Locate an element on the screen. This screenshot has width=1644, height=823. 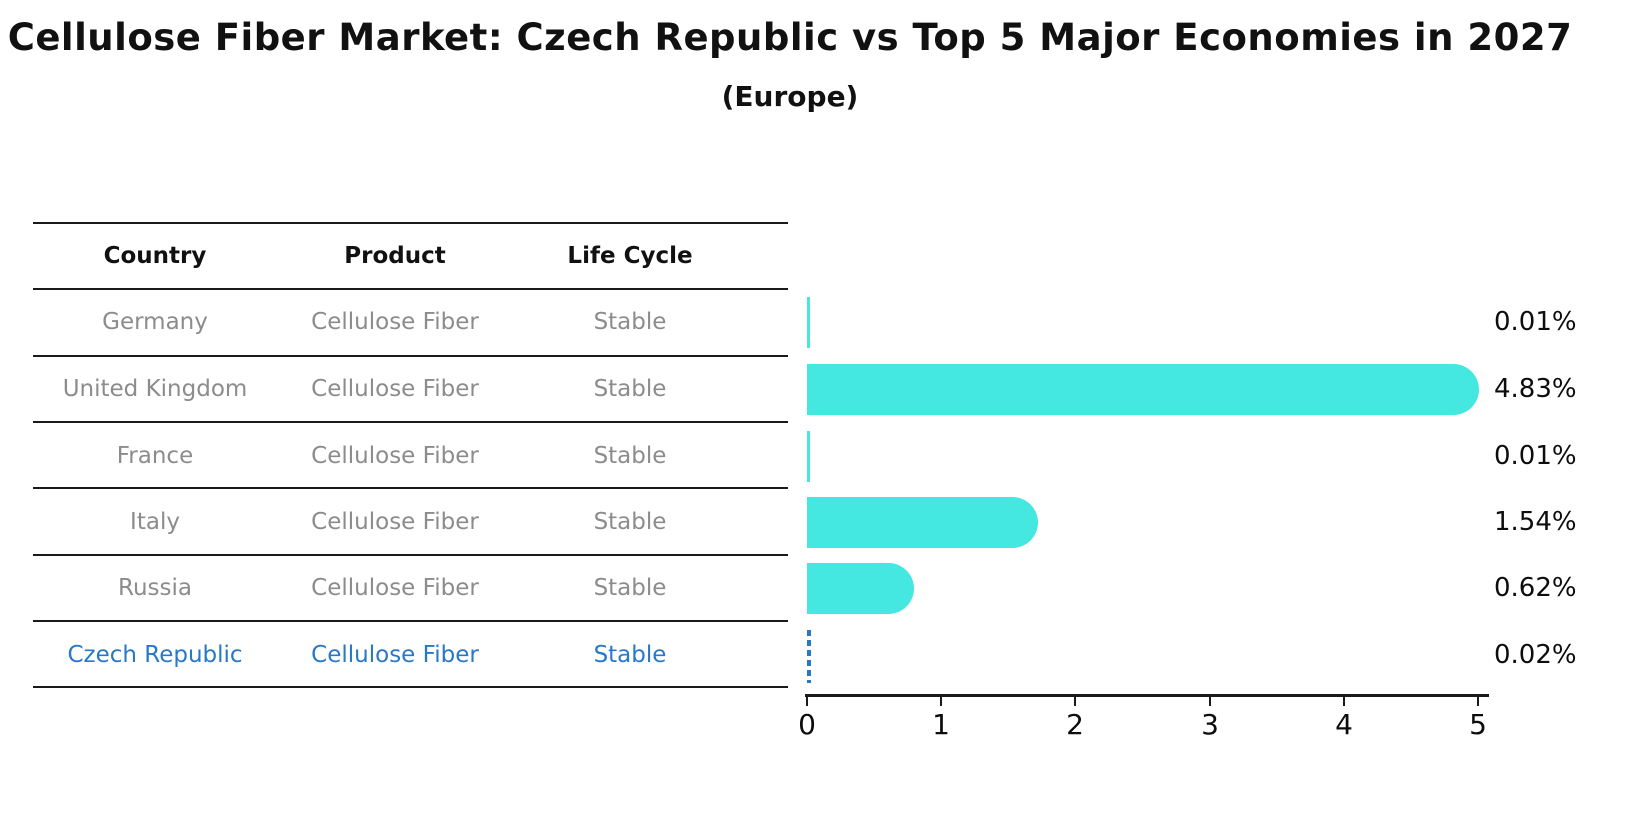
column-header-country: Country is located at coordinates (155, 256).